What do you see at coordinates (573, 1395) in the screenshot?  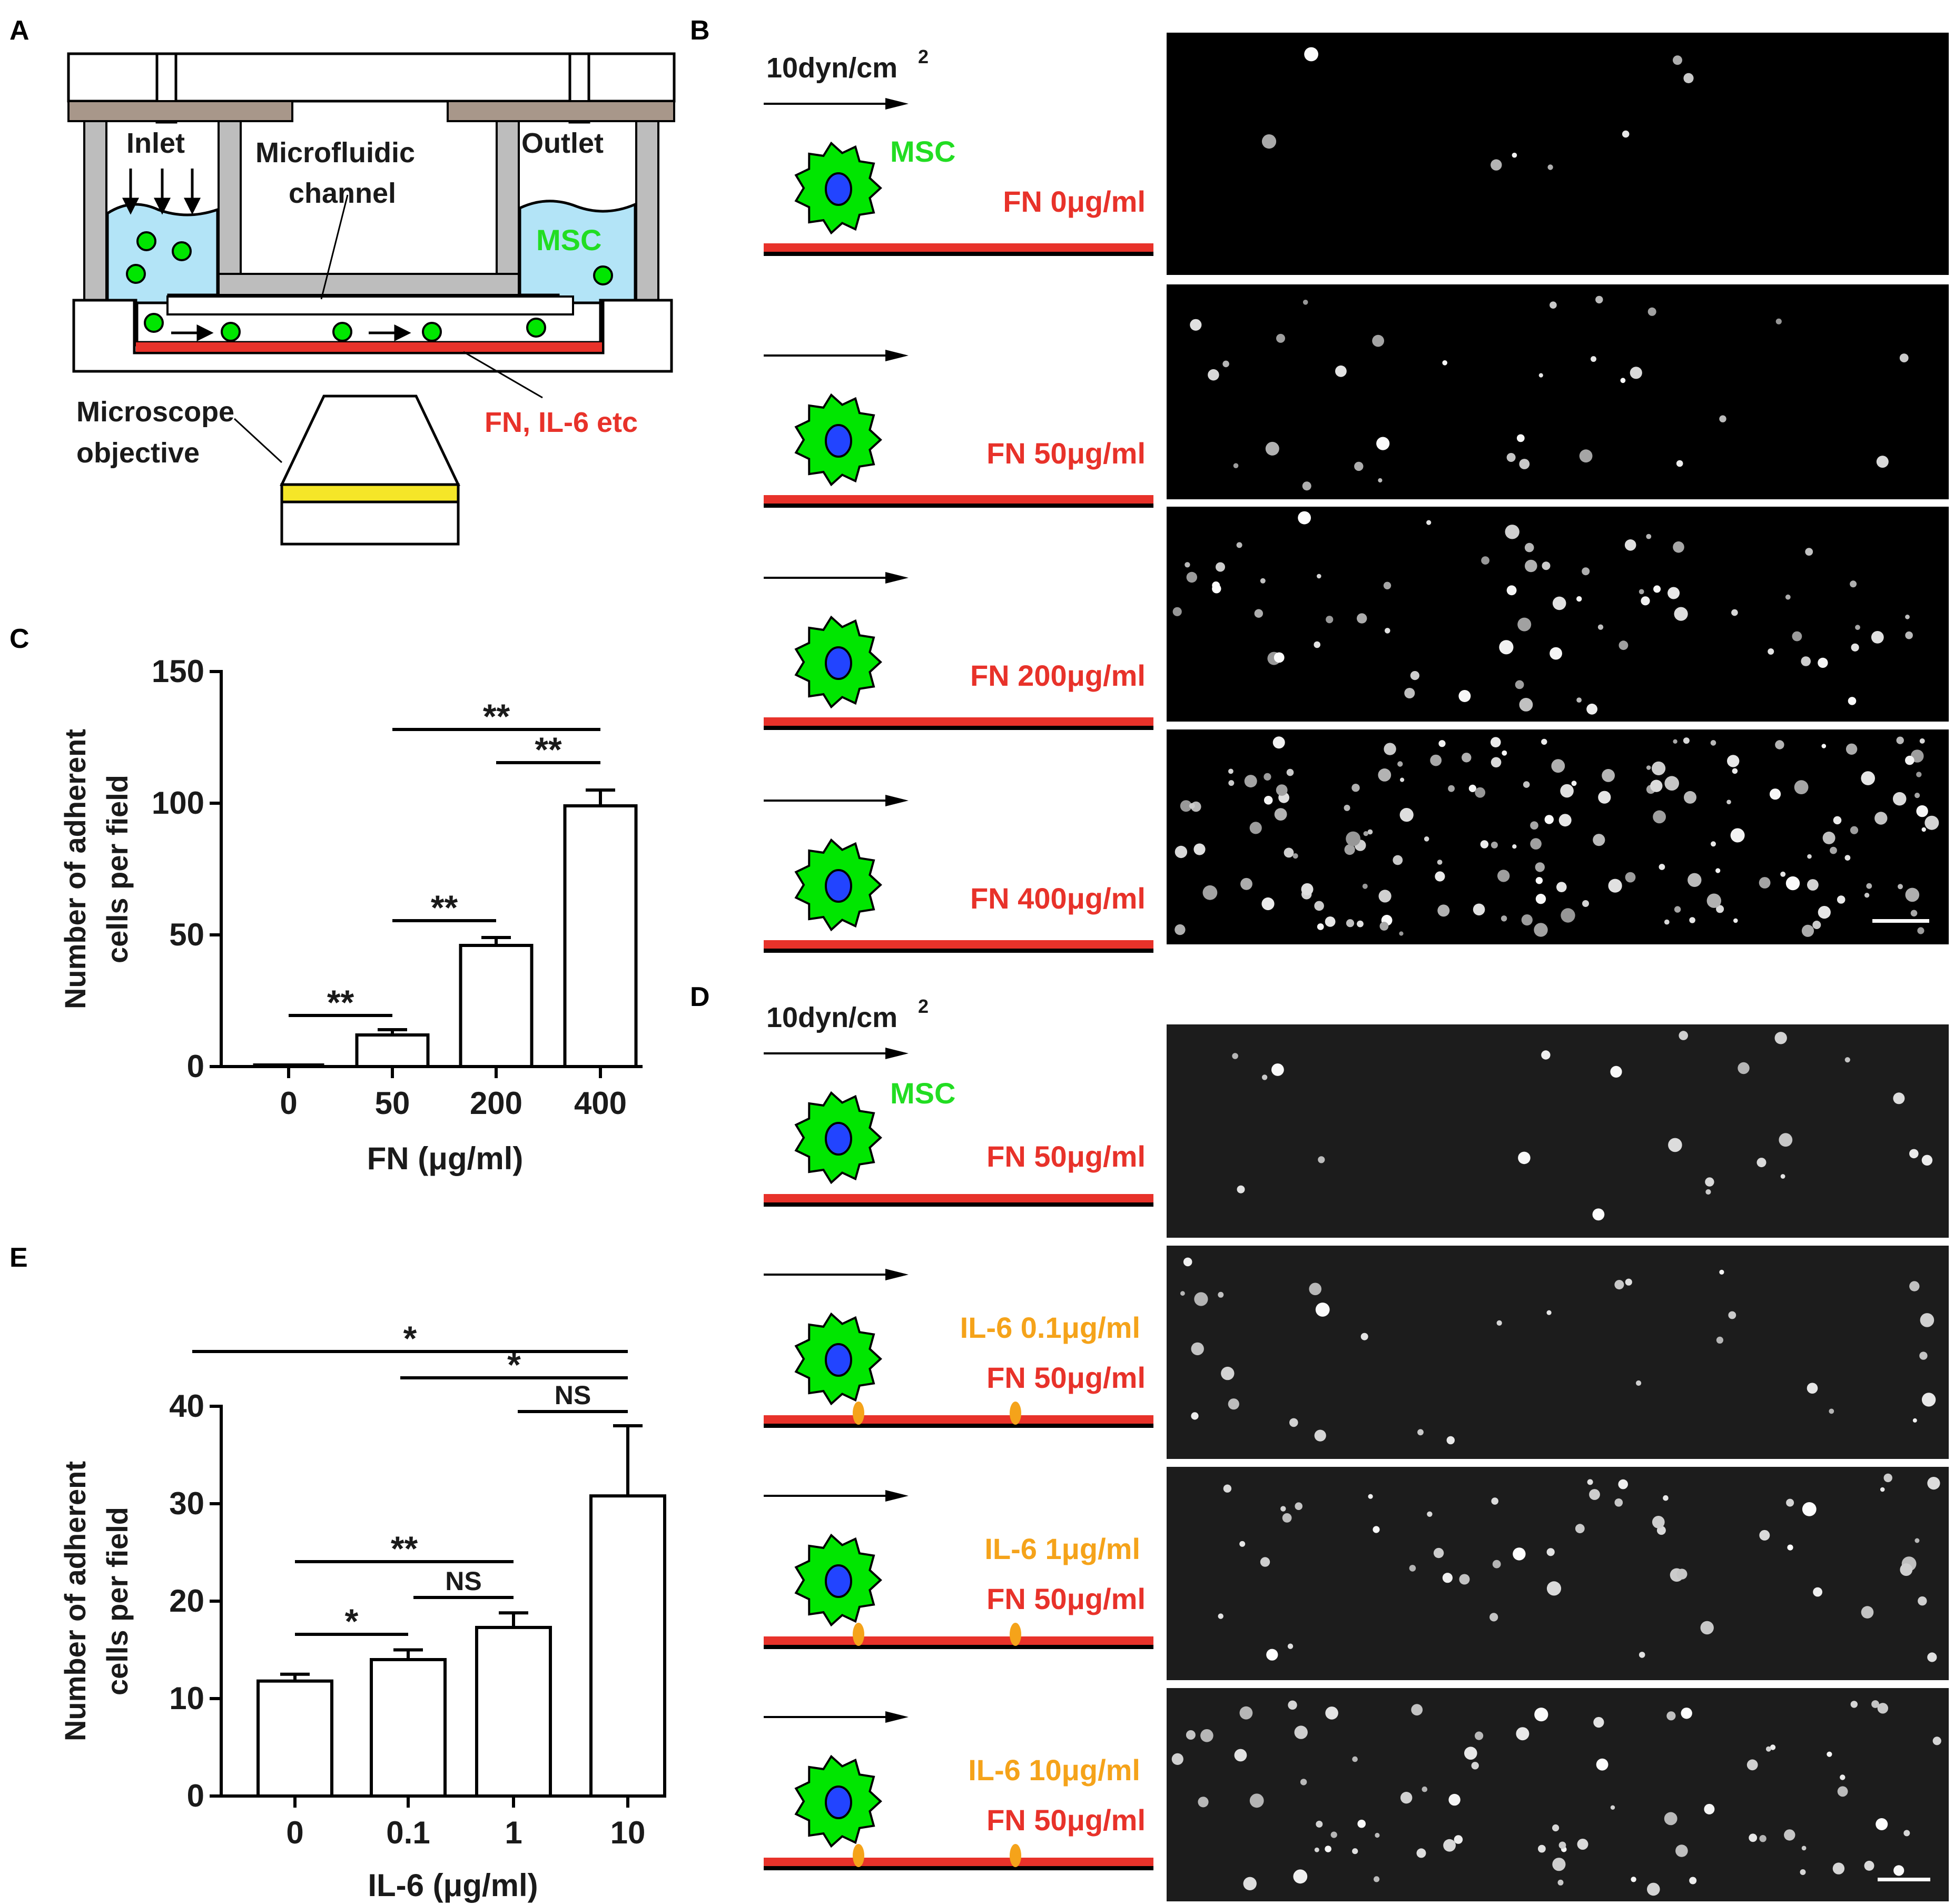 I see `significance-label: NS` at bounding box center [573, 1395].